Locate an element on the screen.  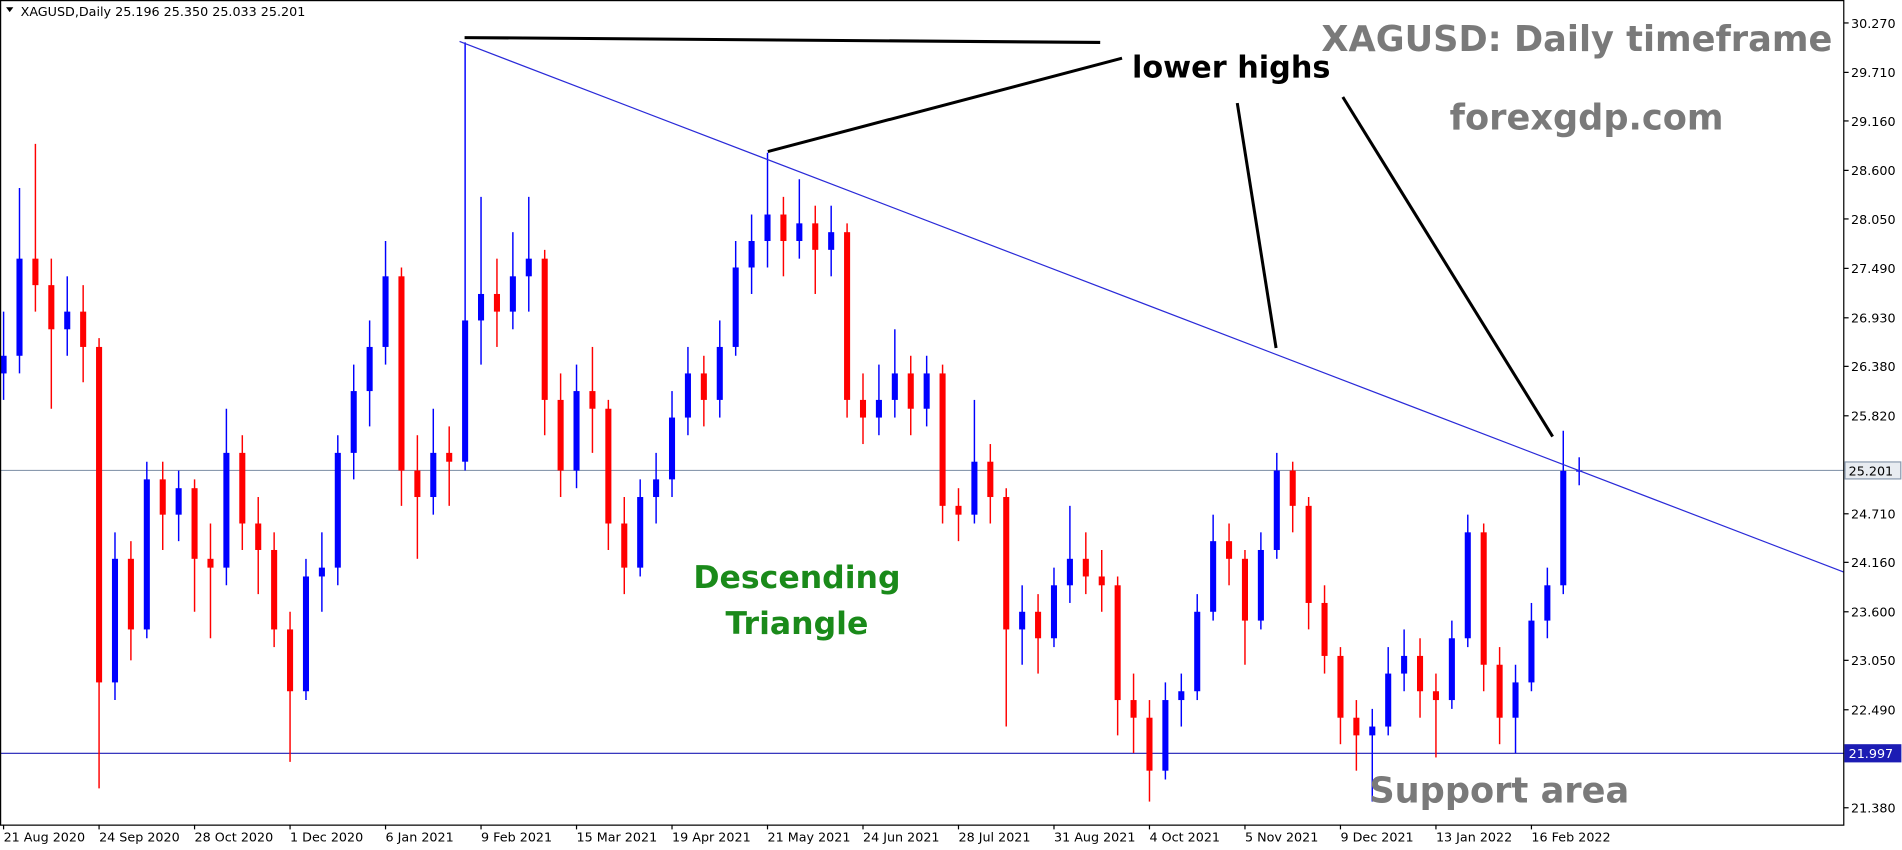
x-tick-label: 31 Aug 2021 is located at coordinates (1094, 838).